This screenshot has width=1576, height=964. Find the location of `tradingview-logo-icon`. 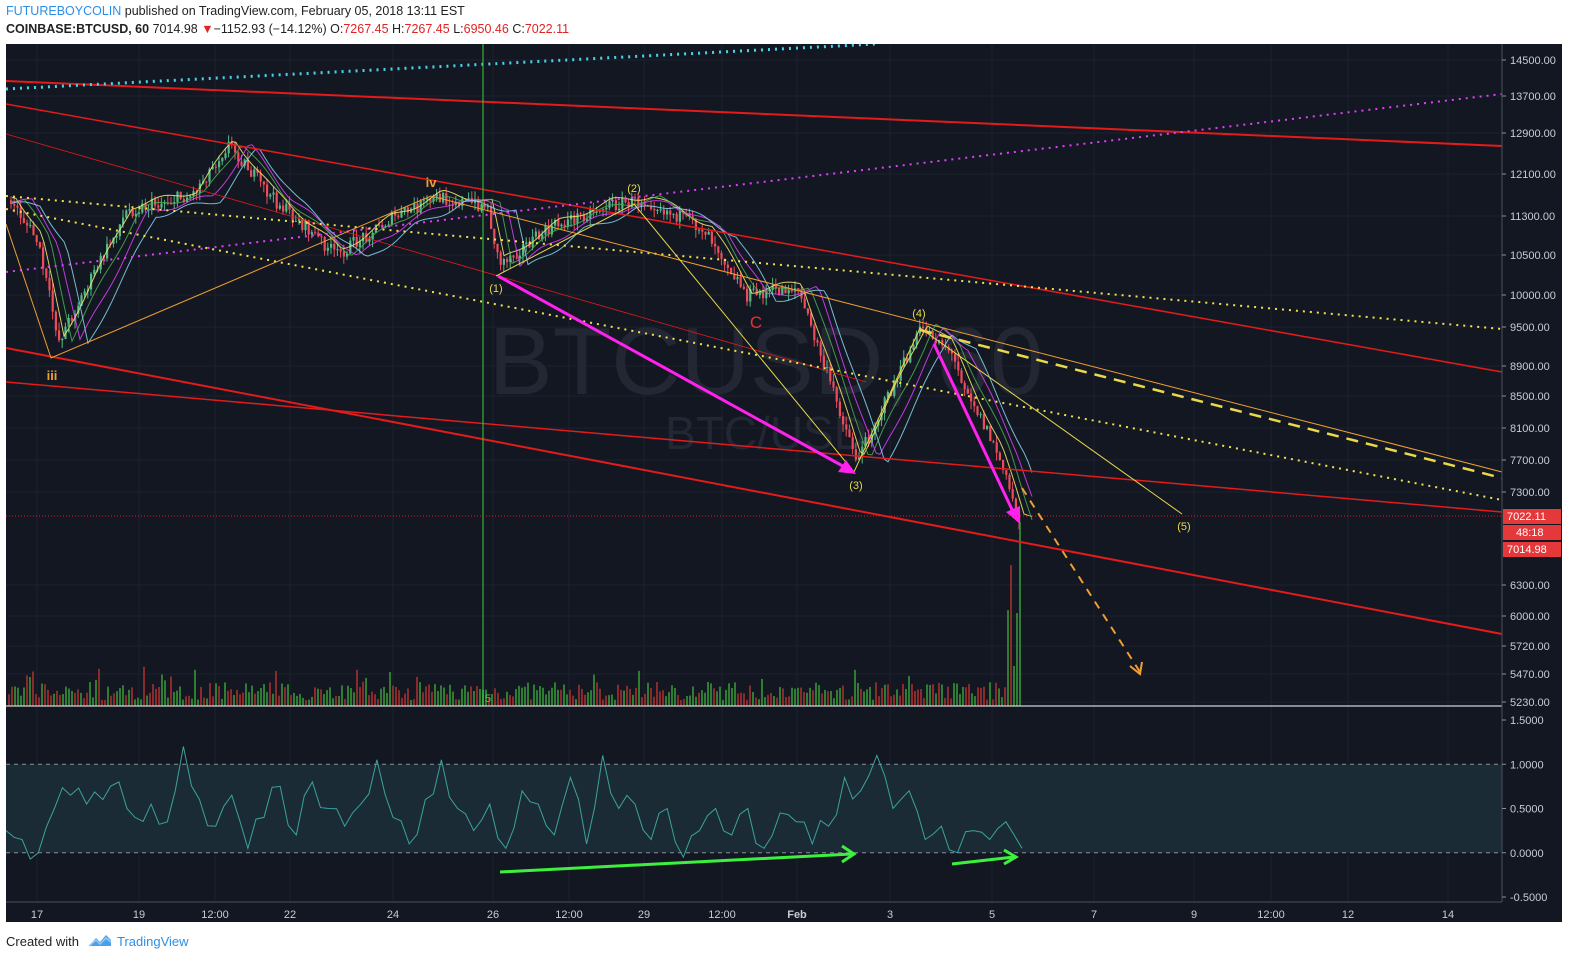

tradingview-logo-icon is located at coordinates (100, 941).